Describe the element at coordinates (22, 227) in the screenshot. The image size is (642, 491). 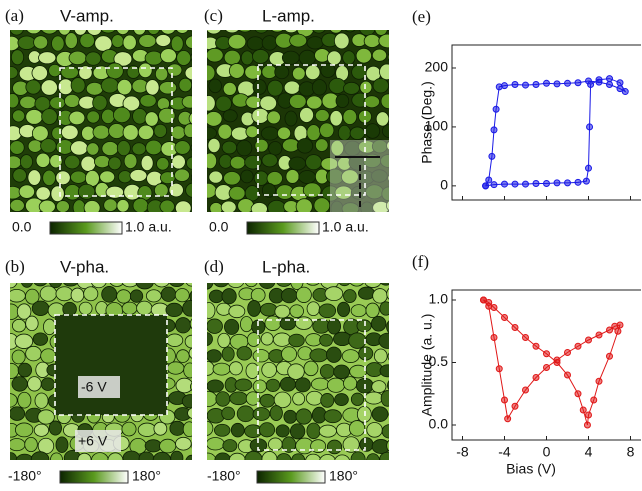
I see `colorbar-min: 0.0` at that location.